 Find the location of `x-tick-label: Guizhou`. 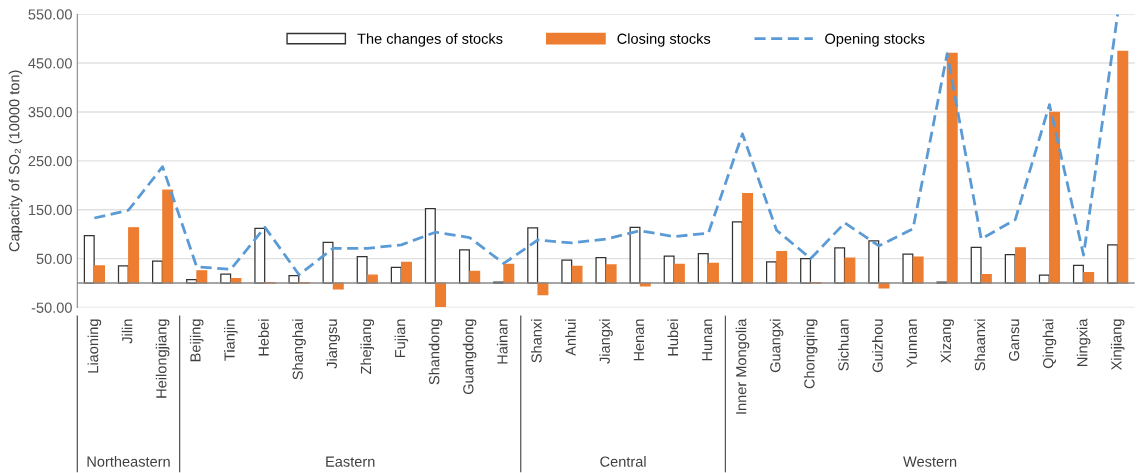

x-tick-label: Guizhou is located at coordinates (877, 346).